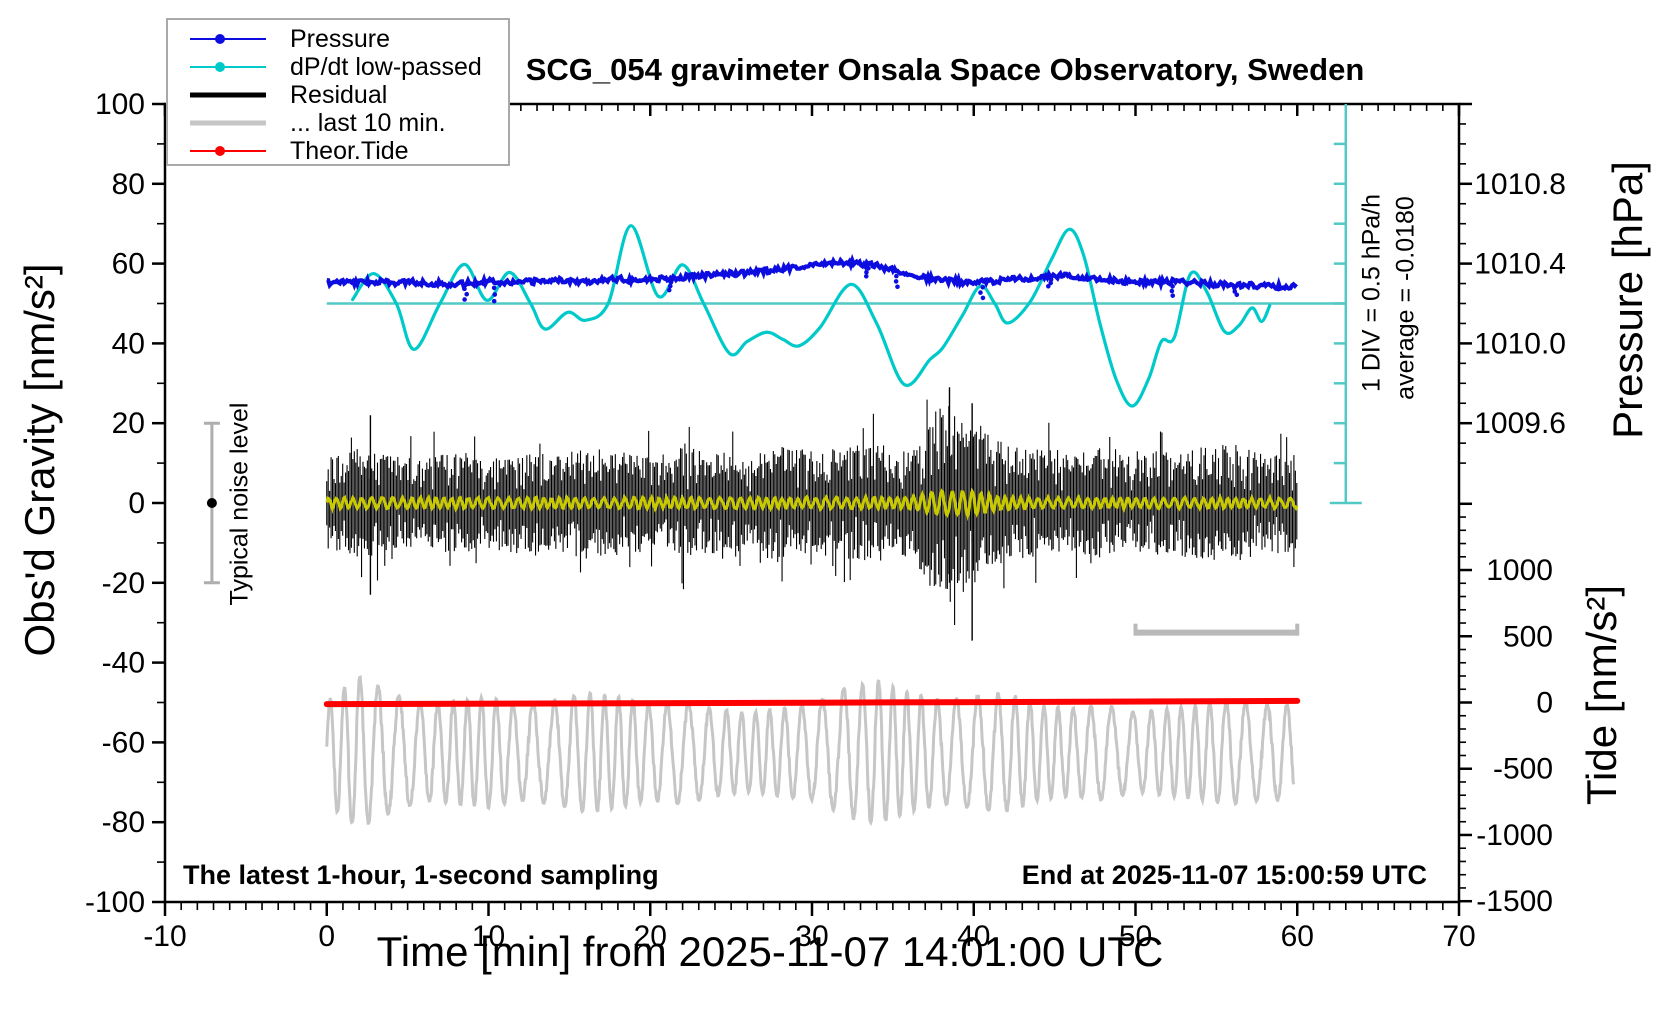  I want to click on y-axis-title-gravity: Obs'd Gravity [nm/s²], so click(39, 460).